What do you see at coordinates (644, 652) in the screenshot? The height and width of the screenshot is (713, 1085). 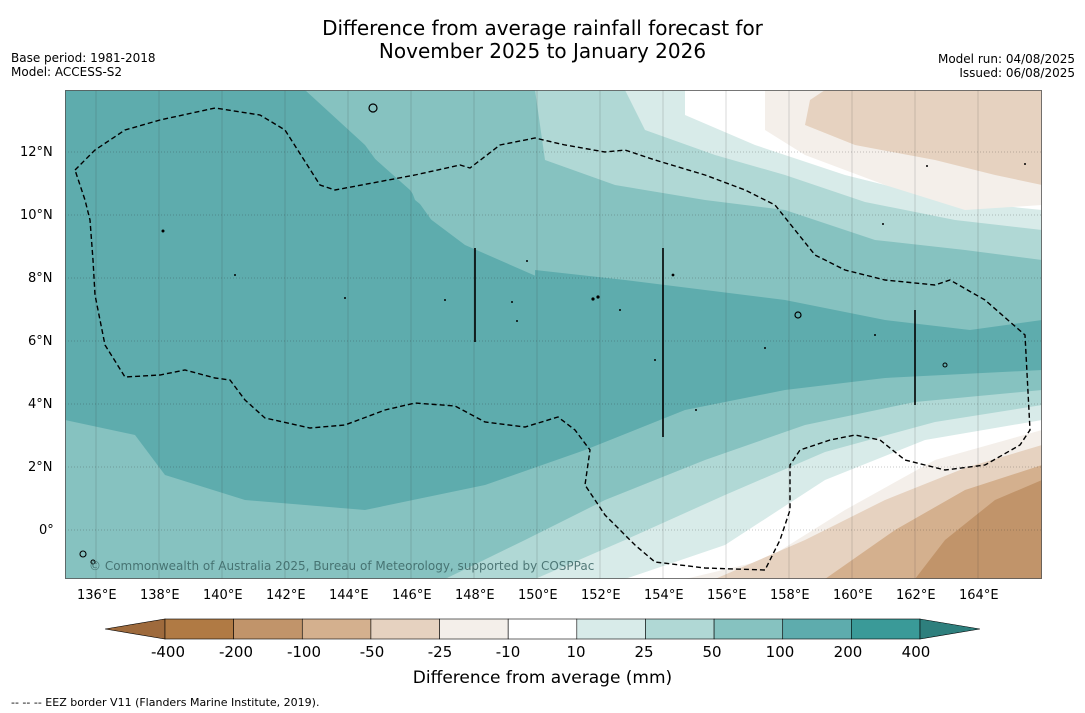 I see `colorbar-tick-label: 25` at bounding box center [644, 652].